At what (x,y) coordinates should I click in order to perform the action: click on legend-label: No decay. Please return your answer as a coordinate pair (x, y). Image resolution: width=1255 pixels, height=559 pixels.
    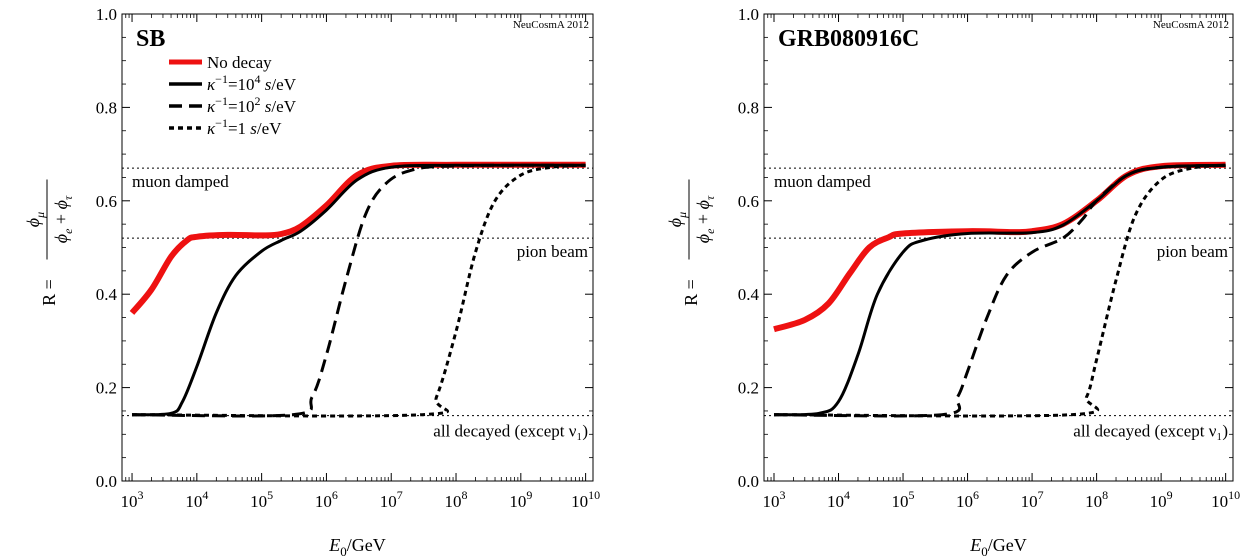
    Looking at the image, I should click on (239, 62).